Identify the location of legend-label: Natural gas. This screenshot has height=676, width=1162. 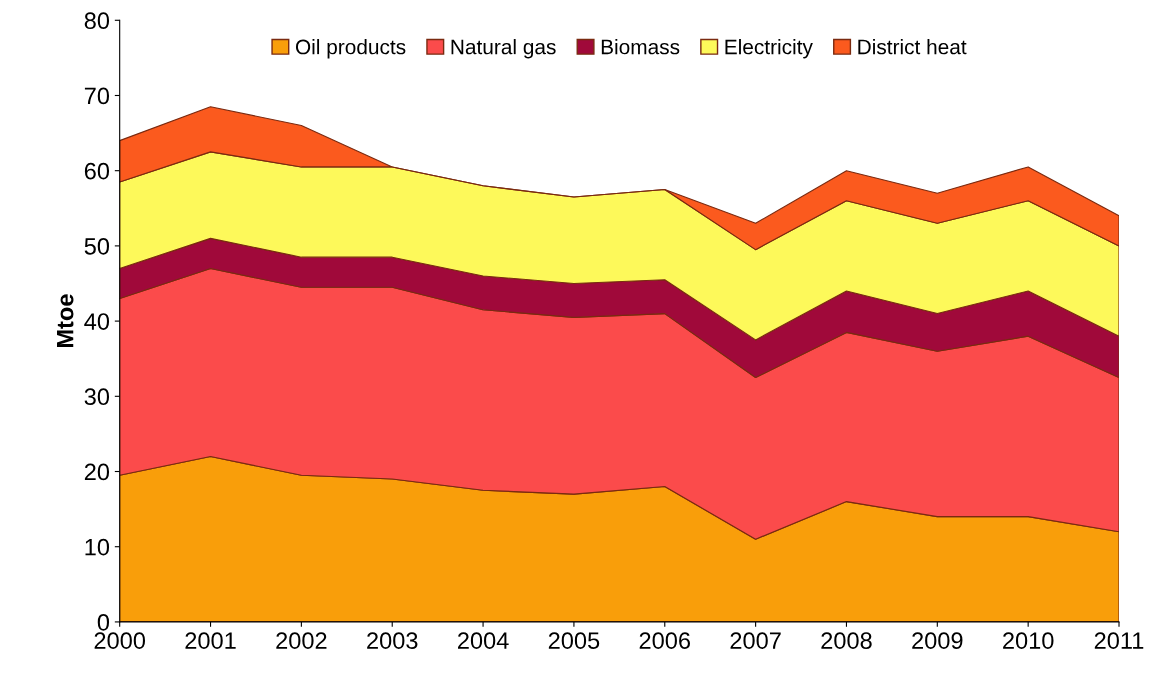
(503, 49).